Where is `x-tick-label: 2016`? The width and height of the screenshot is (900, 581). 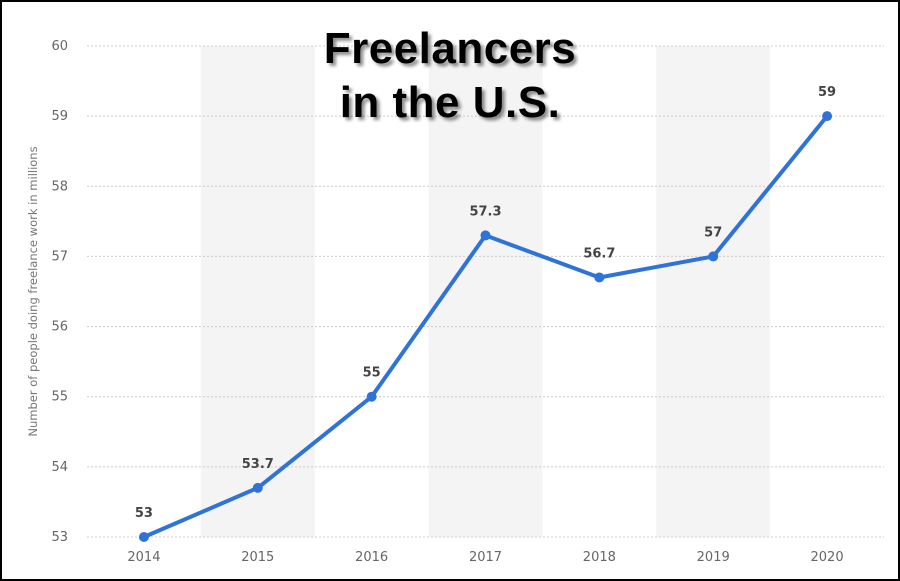
x-tick-label: 2016 is located at coordinates (371, 557).